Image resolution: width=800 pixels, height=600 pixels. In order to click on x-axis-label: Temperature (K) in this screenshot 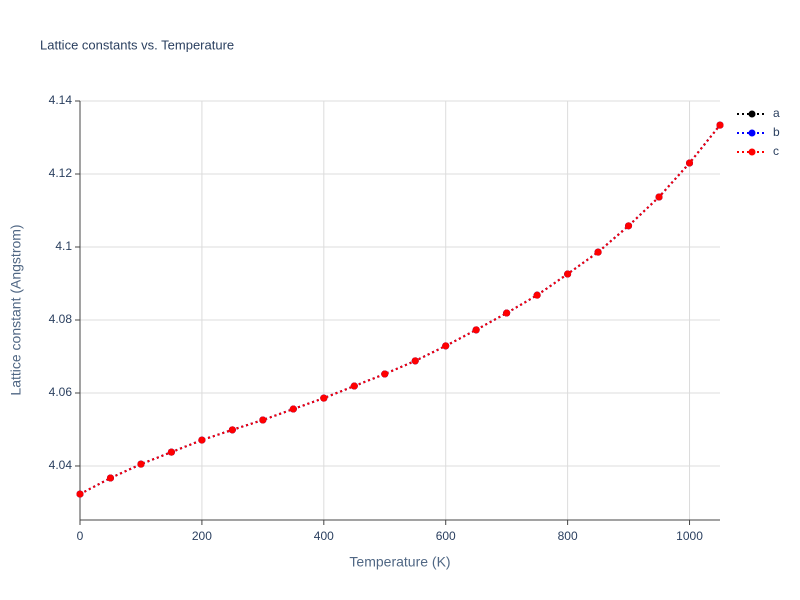, I will do `click(399, 562)`.